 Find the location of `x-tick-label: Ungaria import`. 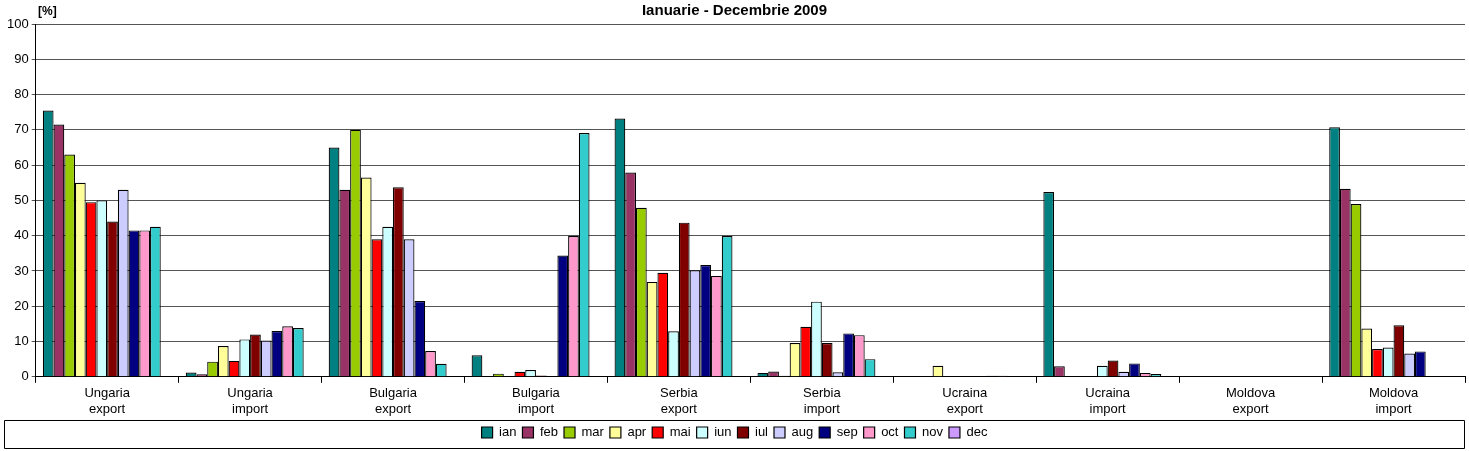

x-tick-label: Ungaria import is located at coordinates (250, 400).